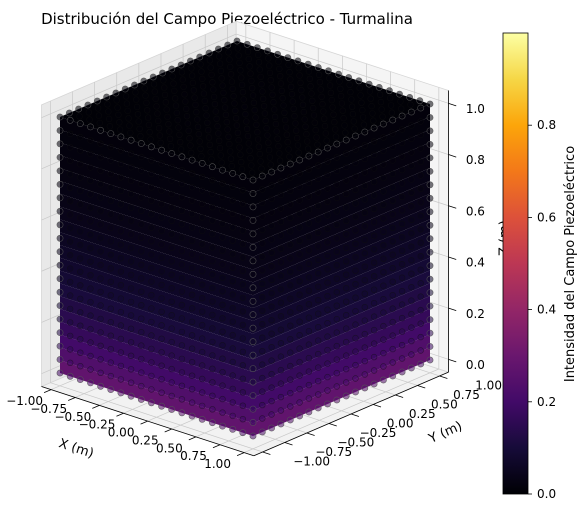 This screenshot has width=587, height=513. Describe the element at coordinates (288, 444) in the screenshot. I see `y-tick` at that location.